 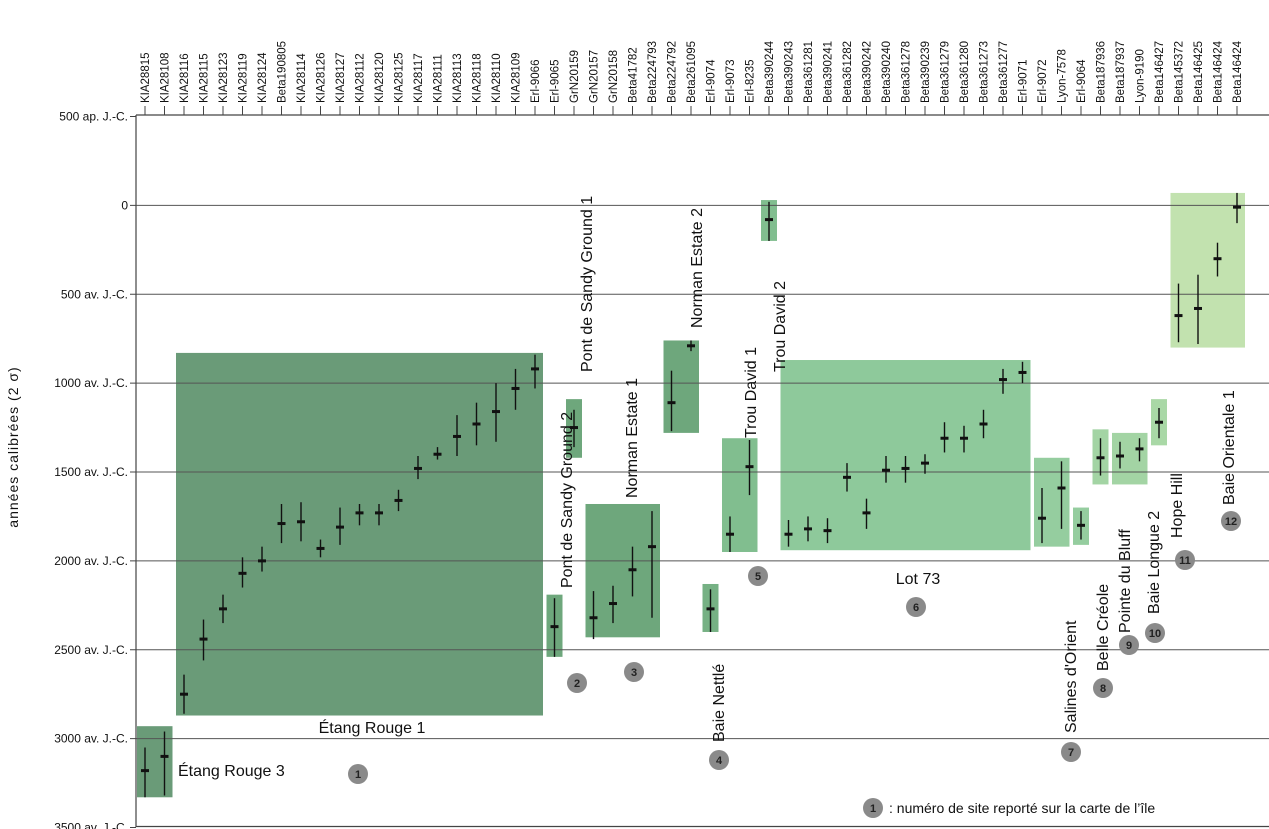 I want to click on y-tick-label: 2000 av. J.-C., so click(x=91, y=561).